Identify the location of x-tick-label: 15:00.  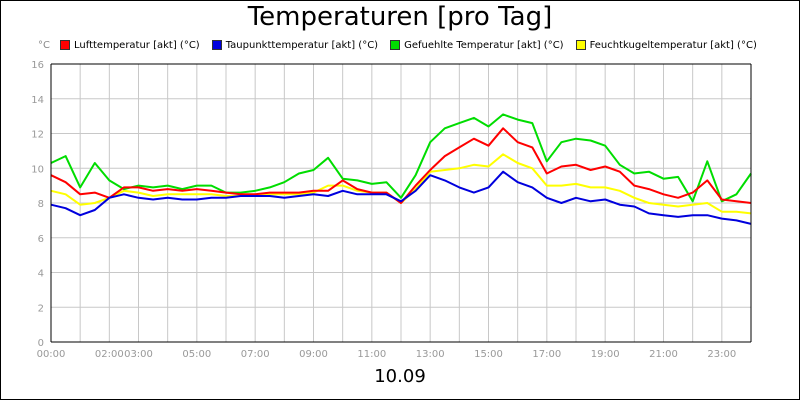
(488, 354).